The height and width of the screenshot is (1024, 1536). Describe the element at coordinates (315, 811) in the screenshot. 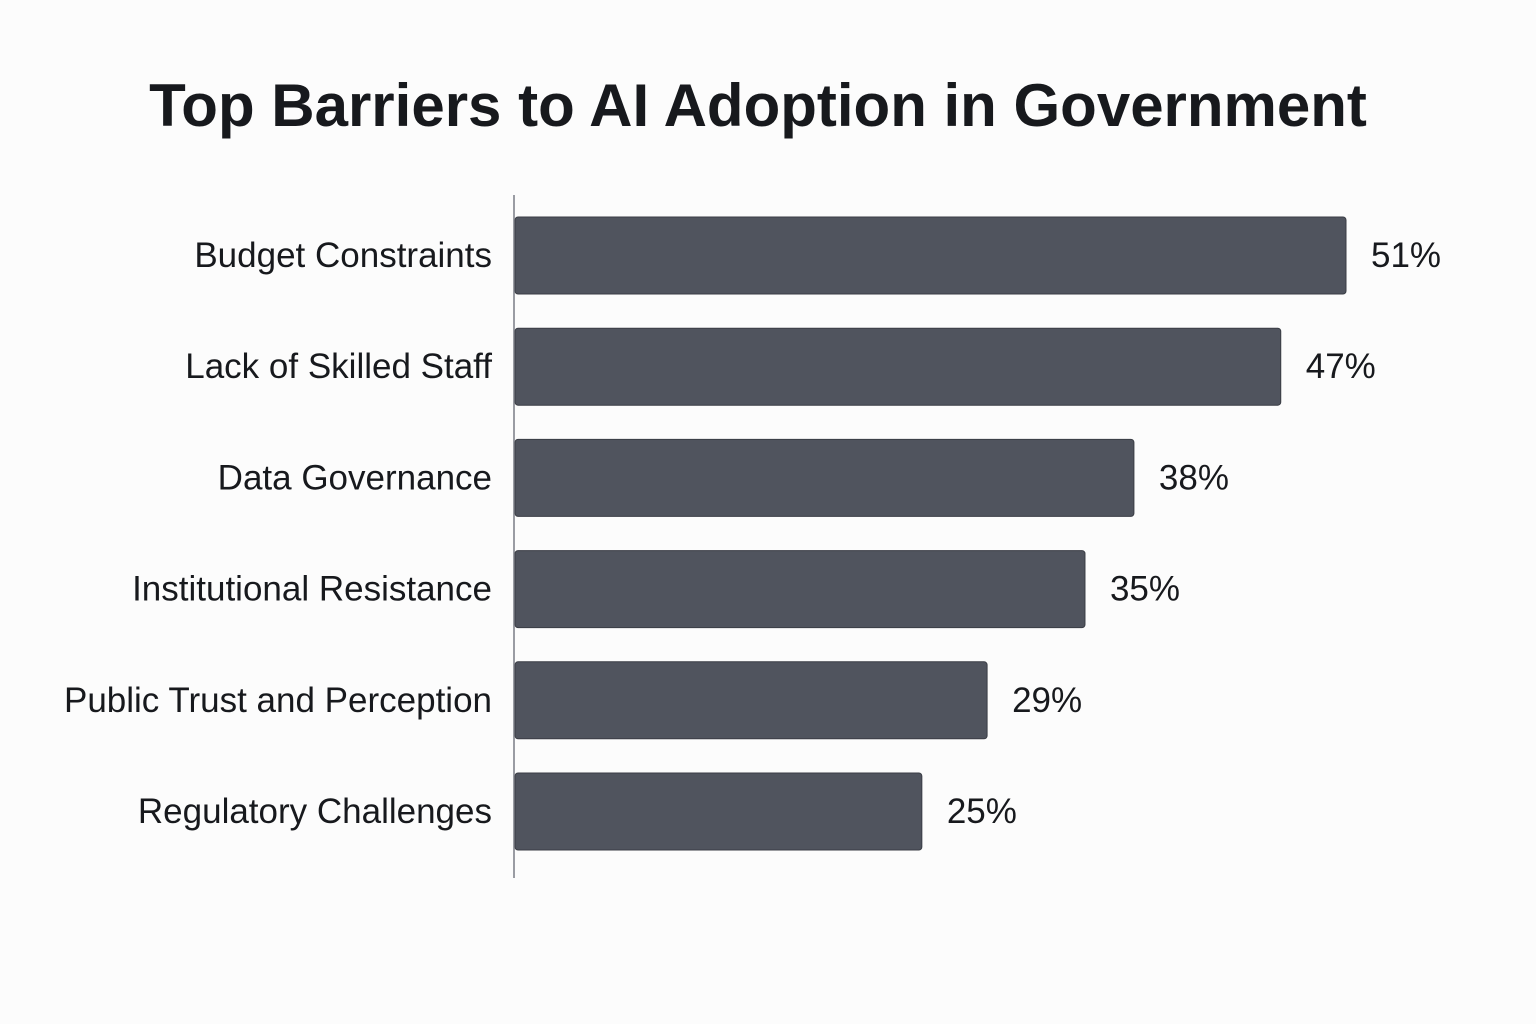

I see `category-label-6: Regulatory Challenges` at that location.